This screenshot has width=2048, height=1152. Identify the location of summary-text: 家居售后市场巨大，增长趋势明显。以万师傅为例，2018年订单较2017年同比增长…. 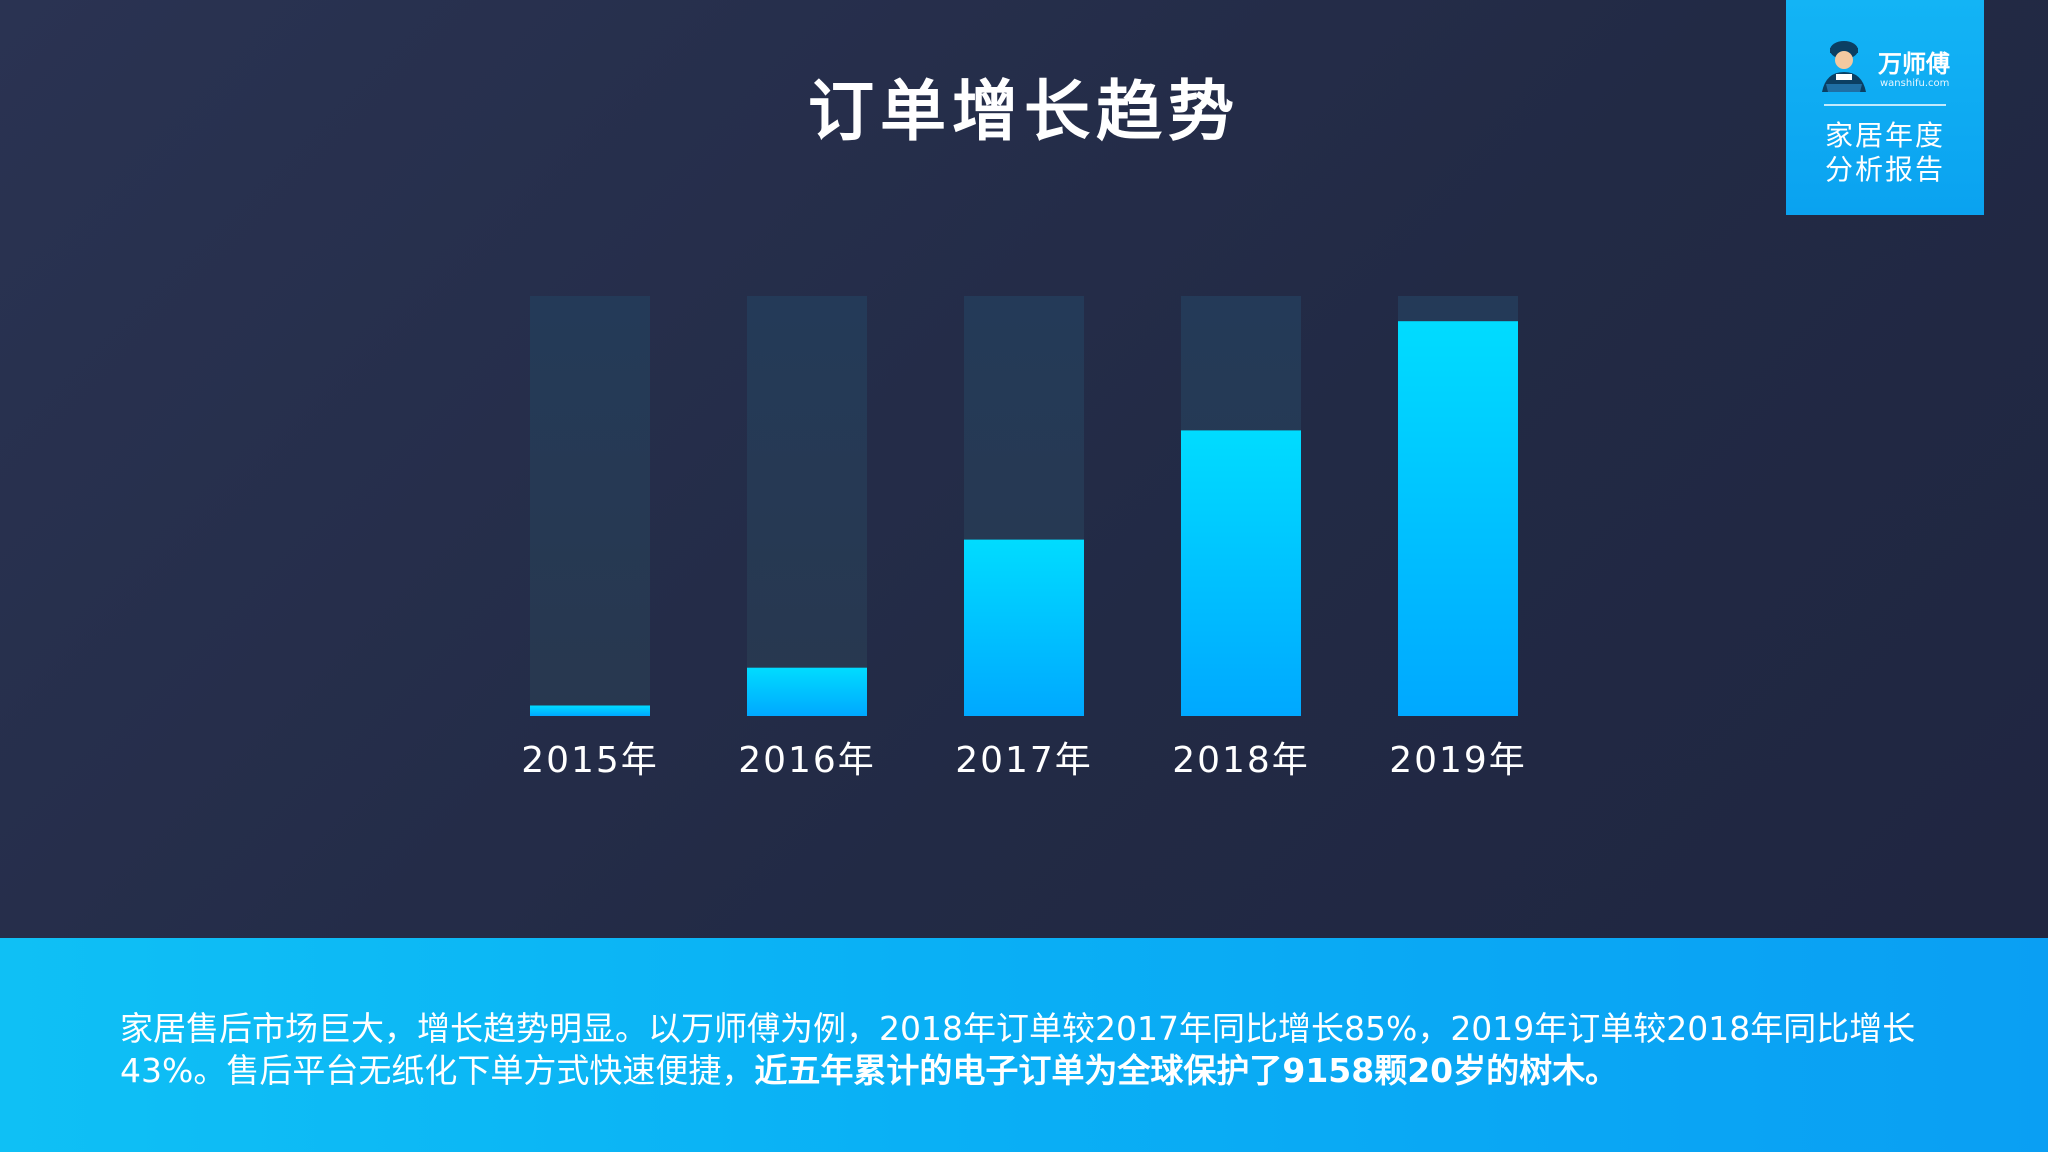
(1035, 1050).